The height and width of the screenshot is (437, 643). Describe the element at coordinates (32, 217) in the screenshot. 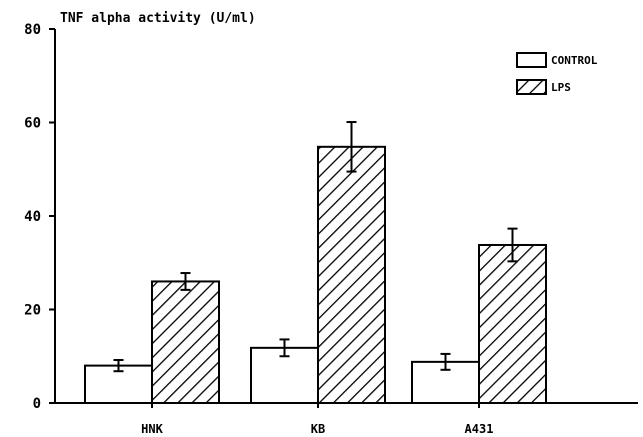

I see `y-tick-label: 40` at that location.